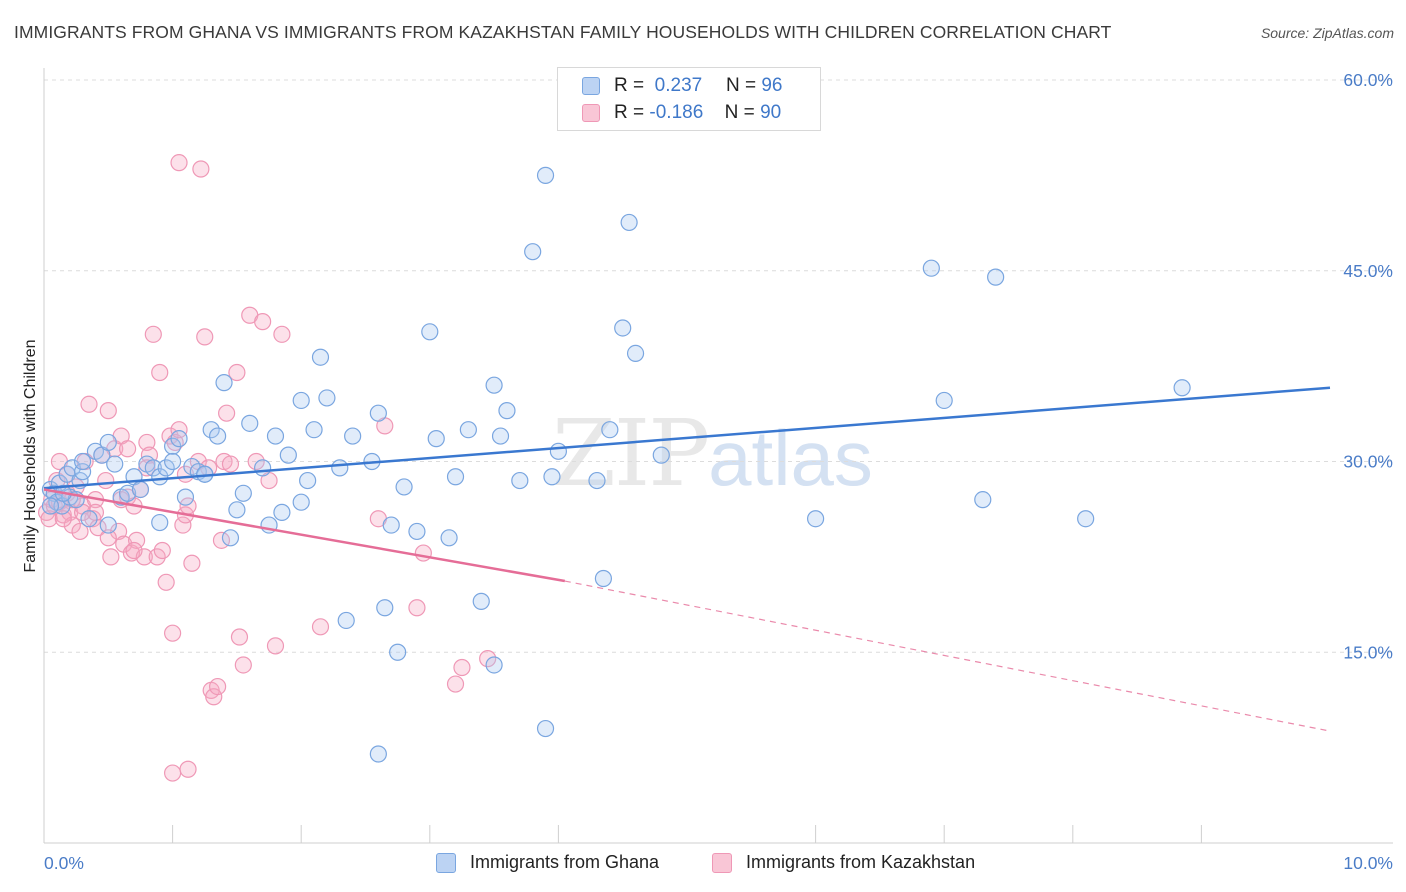 The height and width of the screenshot is (892, 1406). What do you see at coordinates (629, 112) in the screenshot?
I see `legend-r-label: R =` at bounding box center [629, 112].